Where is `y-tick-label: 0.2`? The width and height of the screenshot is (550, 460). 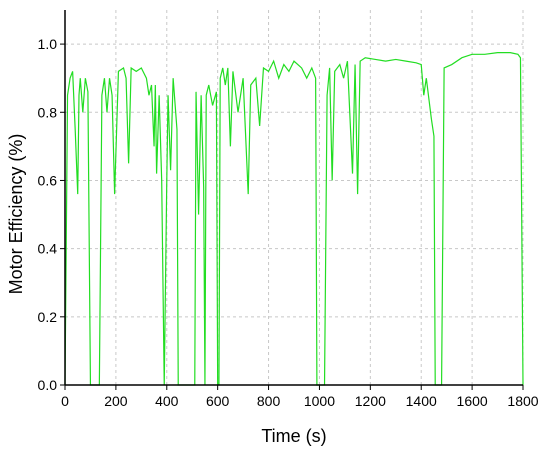 y-tick-label: 0.2 is located at coordinates (48, 317).